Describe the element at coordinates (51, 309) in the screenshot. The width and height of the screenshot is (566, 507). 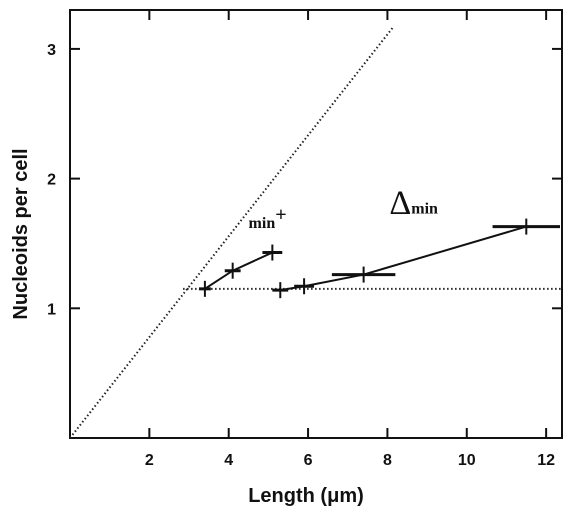
I see `y-tick-label: 1` at that location.